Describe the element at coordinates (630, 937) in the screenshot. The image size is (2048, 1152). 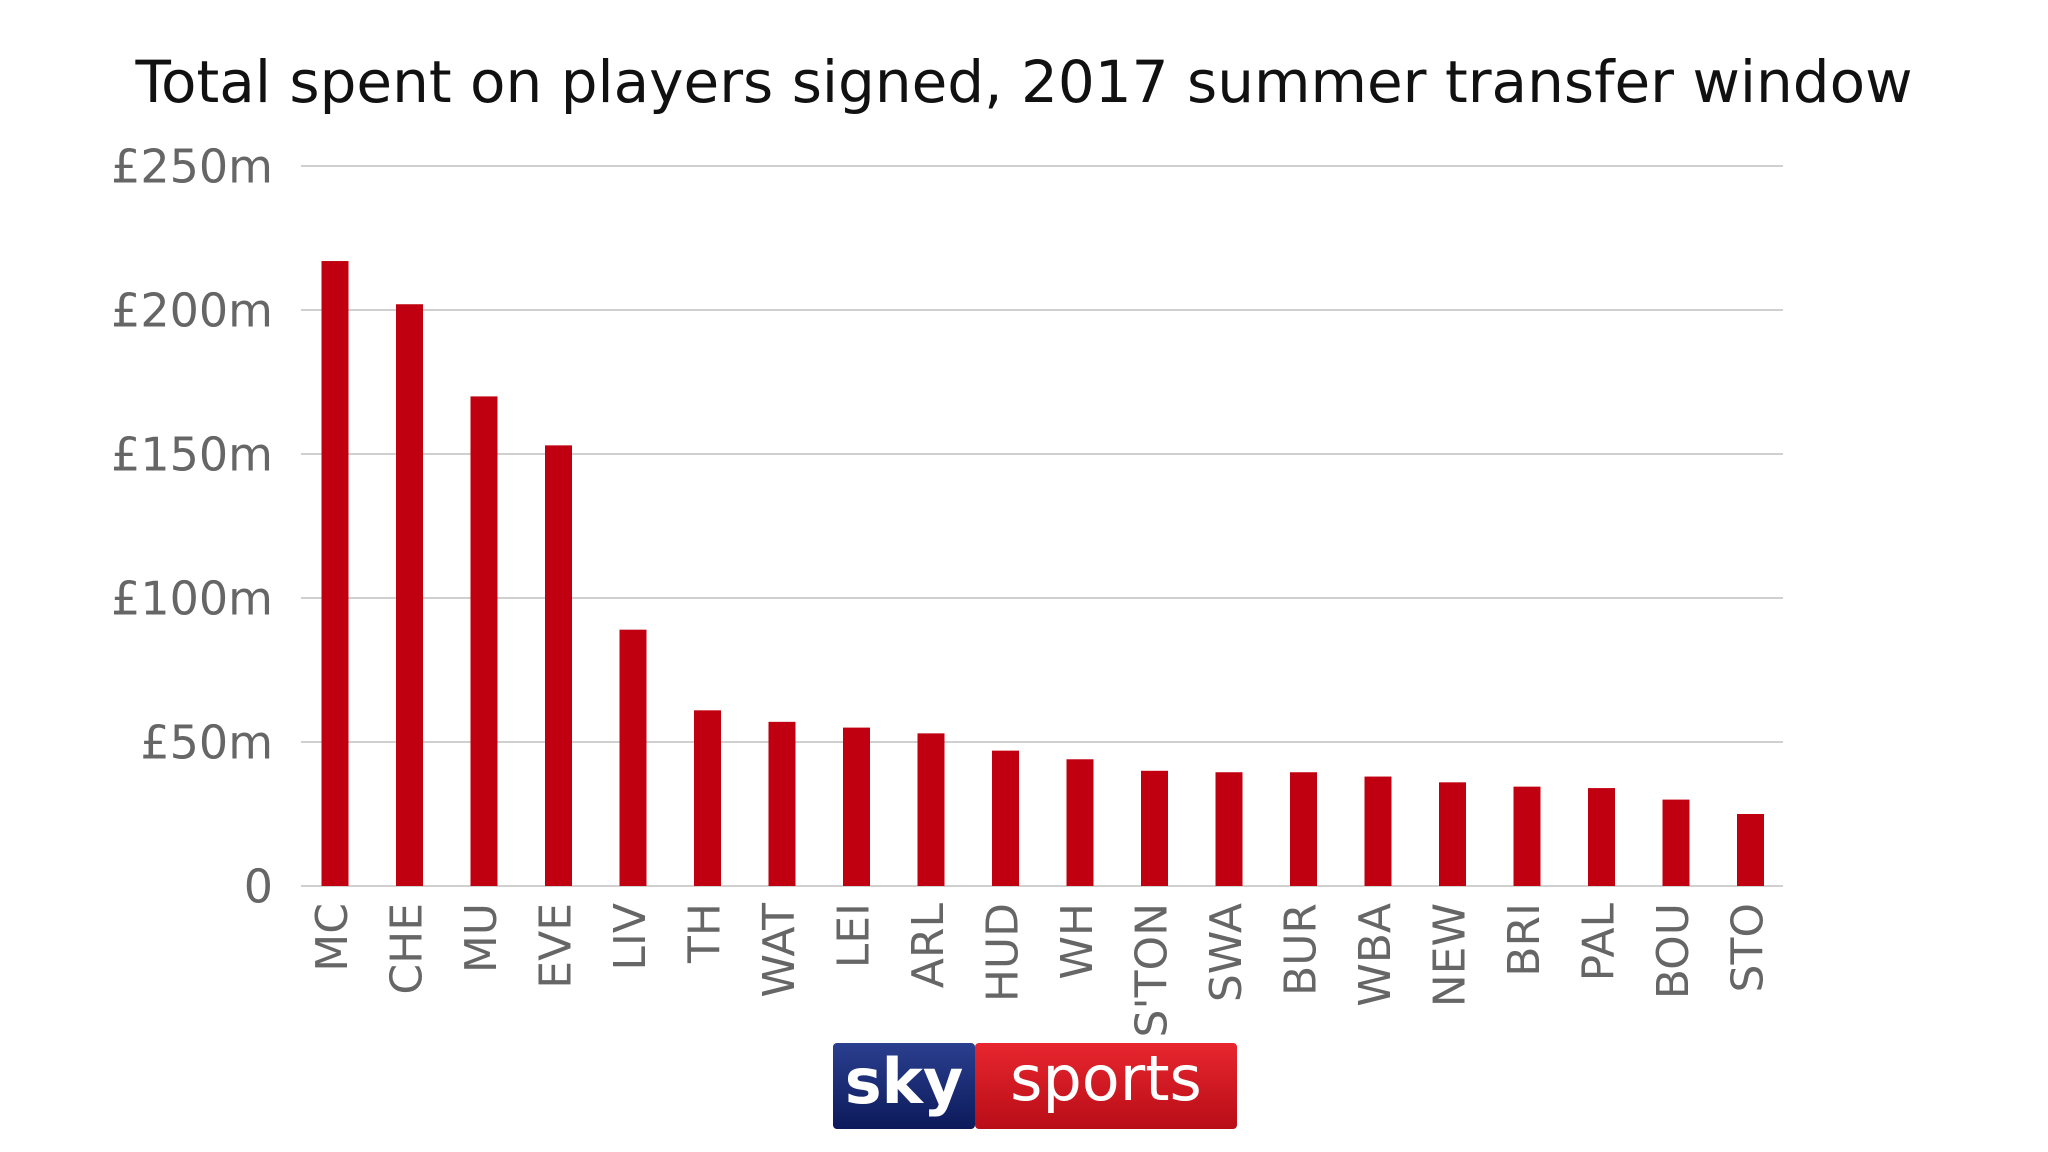
I see `x-tick-label: LIV` at that location.